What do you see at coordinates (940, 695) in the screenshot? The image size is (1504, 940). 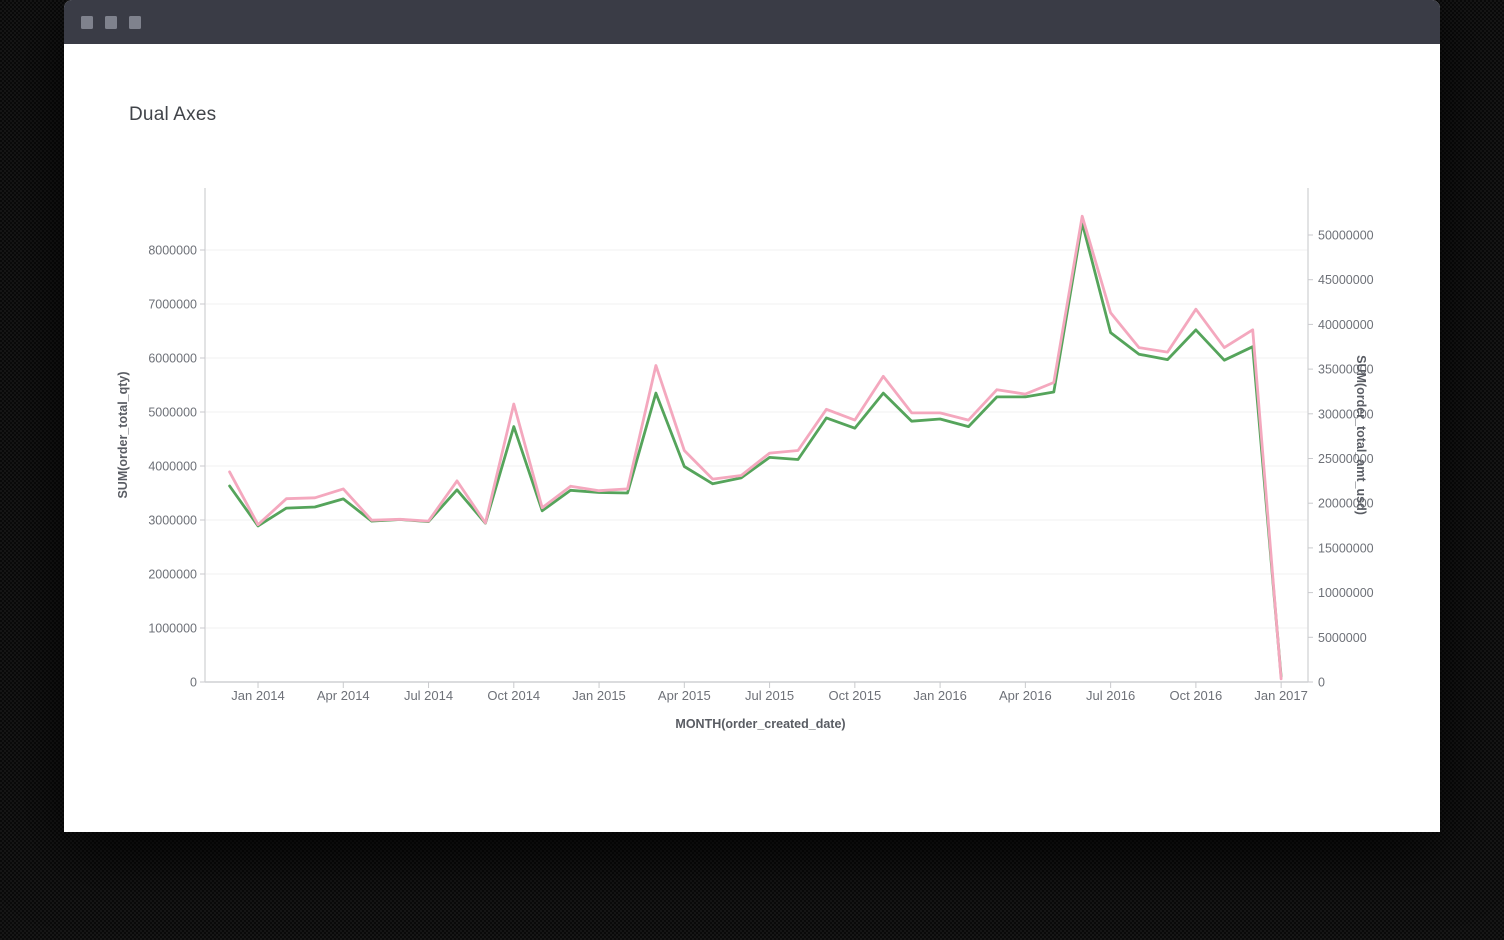 I see `svg-text: Jan 2016` at bounding box center [940, 695].